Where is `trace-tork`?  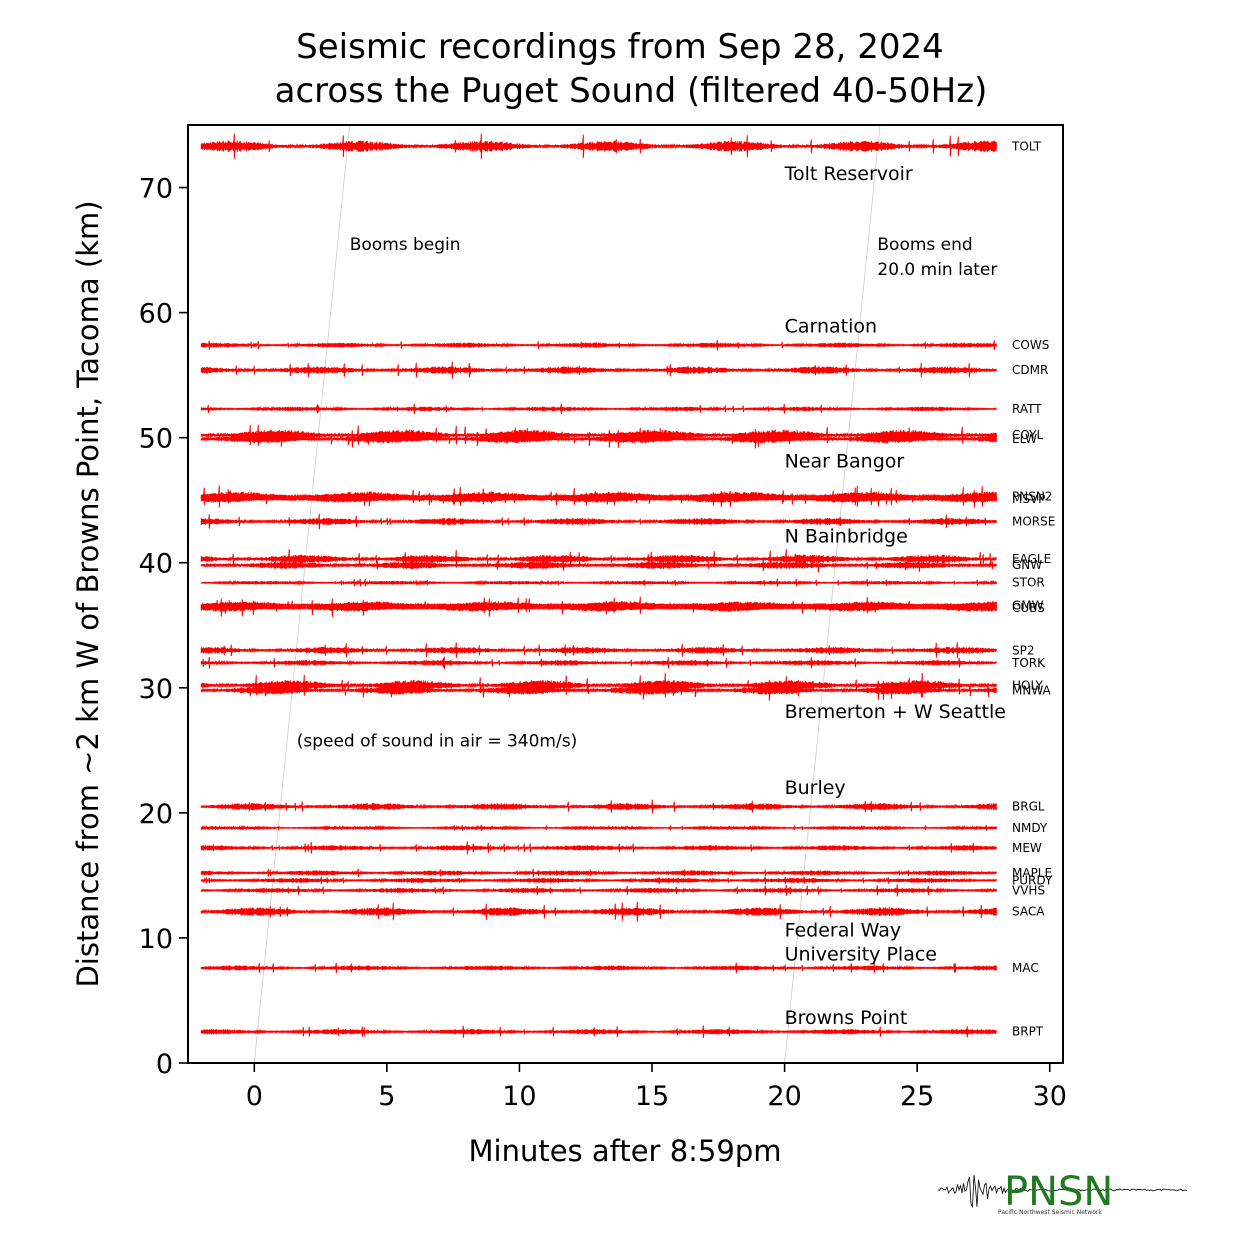
trace-tork is located at coordinates (598, 662).